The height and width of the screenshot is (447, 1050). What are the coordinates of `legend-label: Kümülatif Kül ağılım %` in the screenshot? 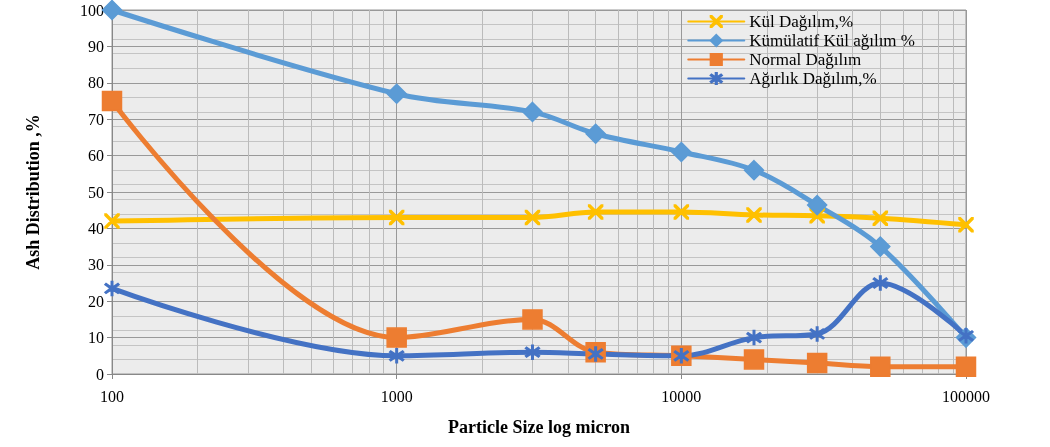 It's located at (832, 40).